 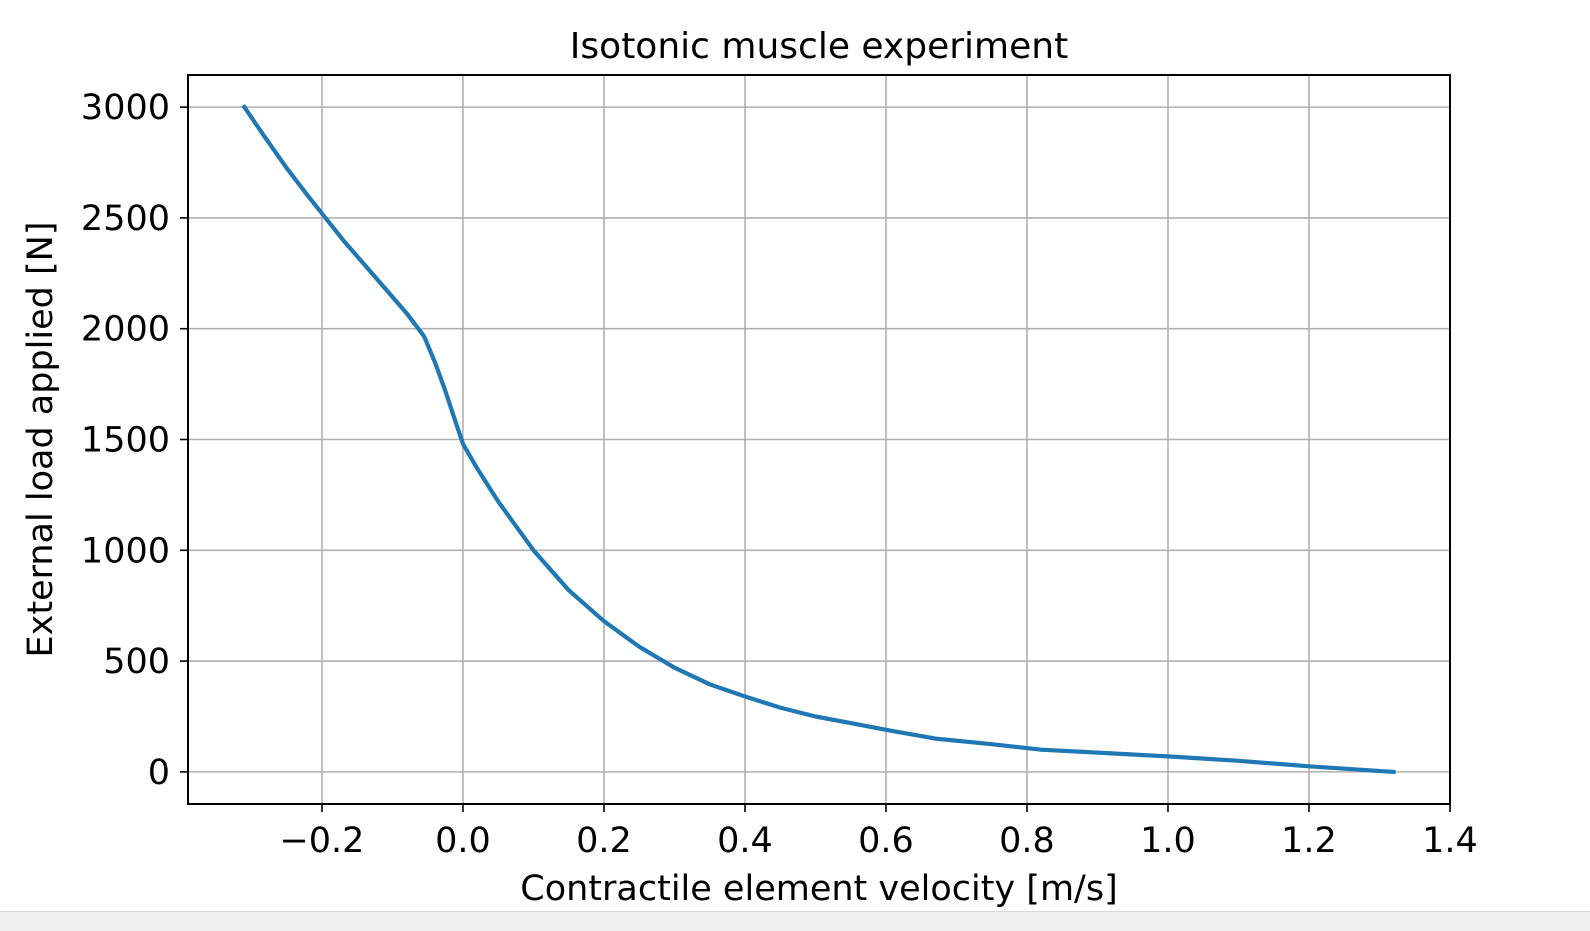 What do you see at coordinates (745, 841) in the screenshot?
I see `x-tick-label: 0.4` at bounding box center [745, 841].